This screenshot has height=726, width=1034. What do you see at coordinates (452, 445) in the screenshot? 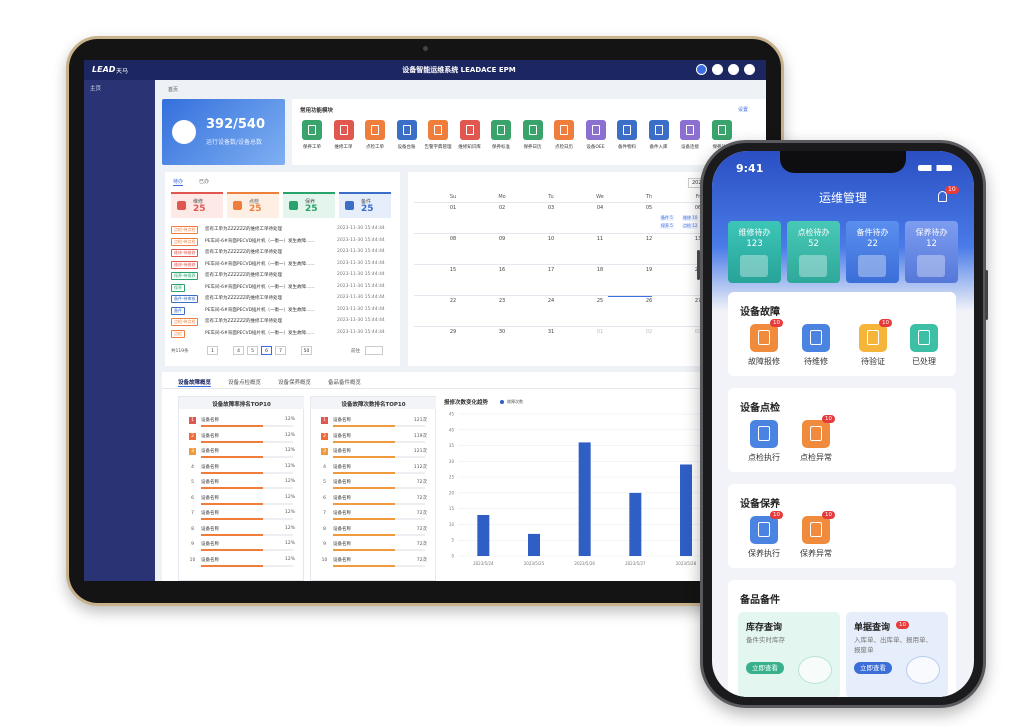
I see `y-tick-label: 35` at bounding box center [452, 445].